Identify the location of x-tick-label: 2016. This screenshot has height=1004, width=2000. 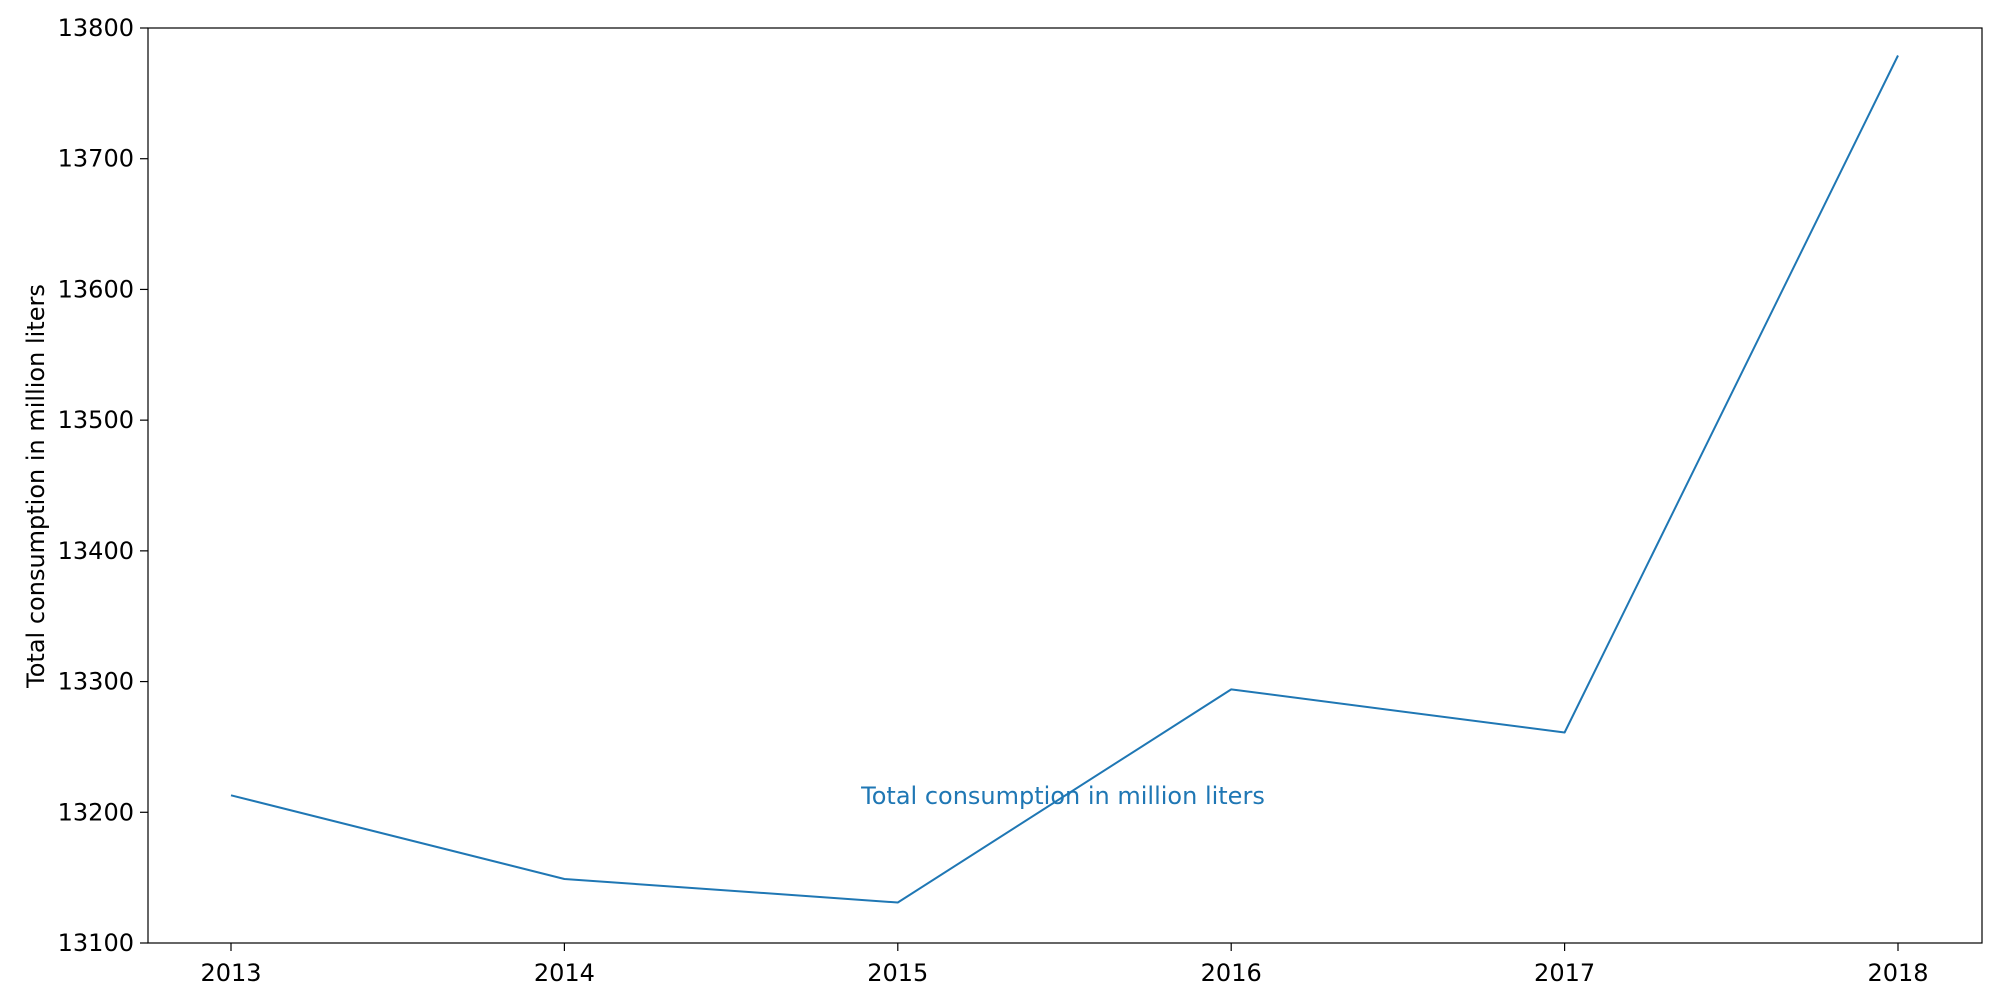
(1231, 973).